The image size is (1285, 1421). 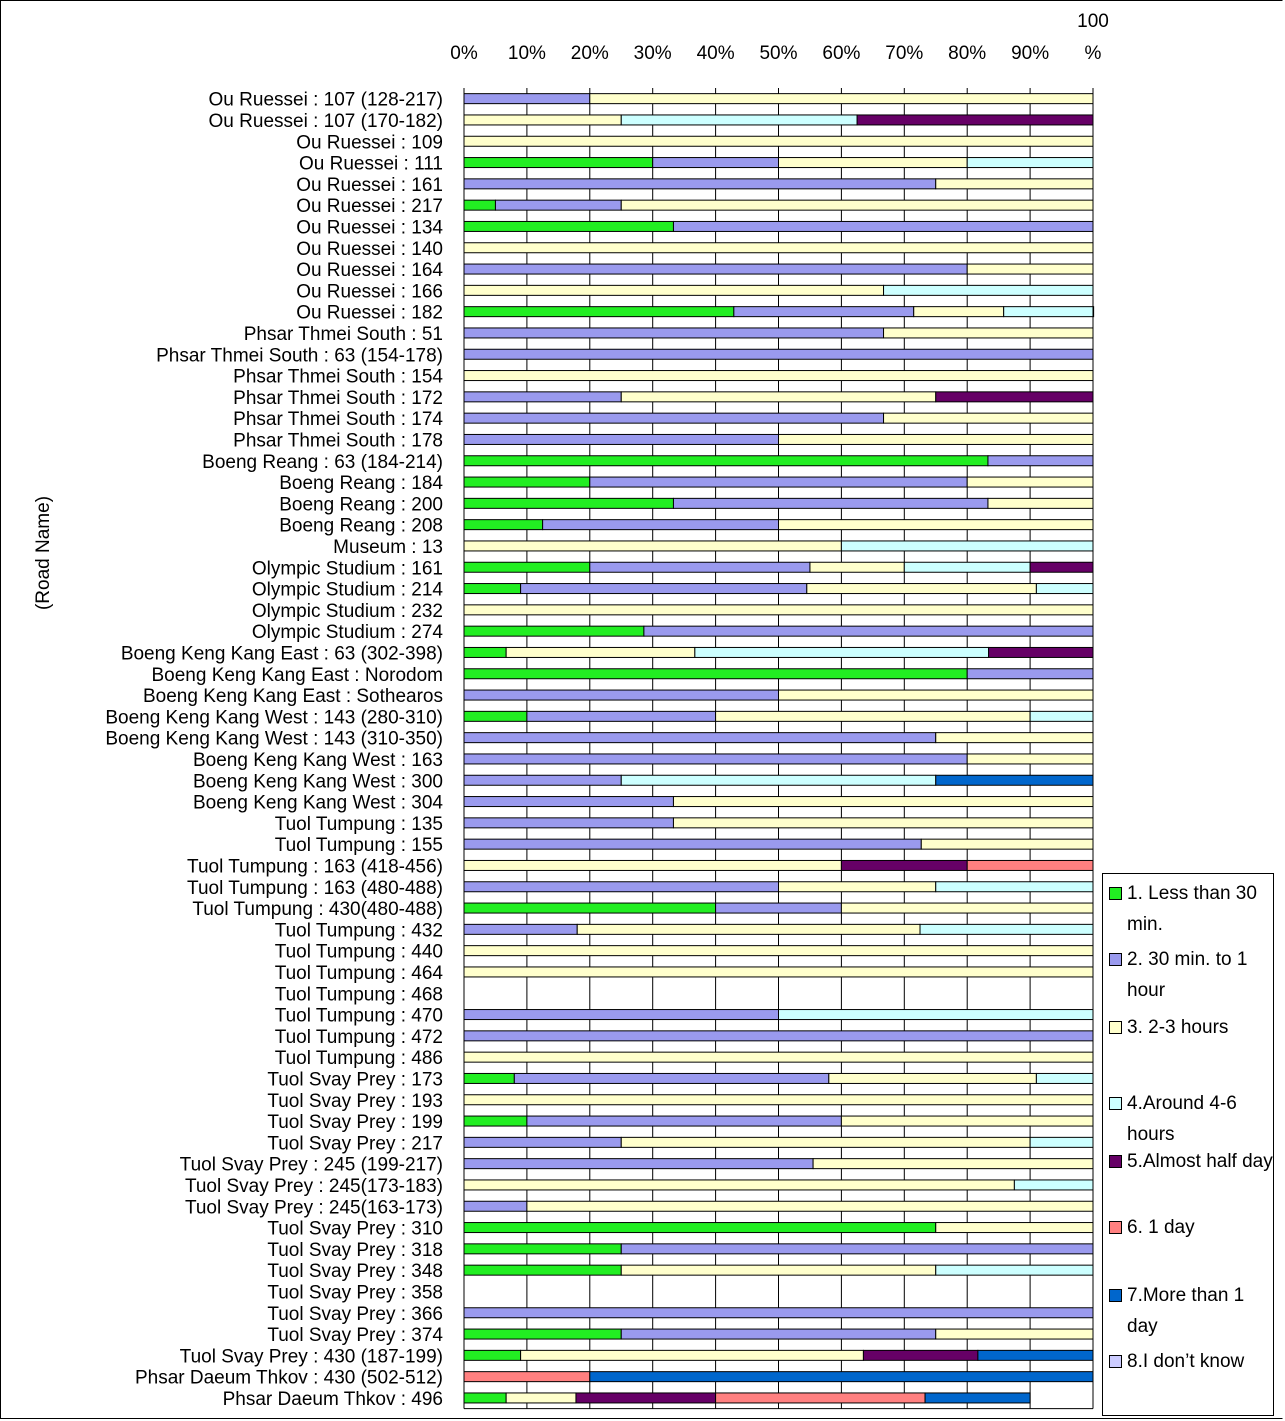 What do you see at coordinates (348, 590) in the screenshot?
I see `category-label: Olympic Studium : 214` at bounding box center [348, 590].